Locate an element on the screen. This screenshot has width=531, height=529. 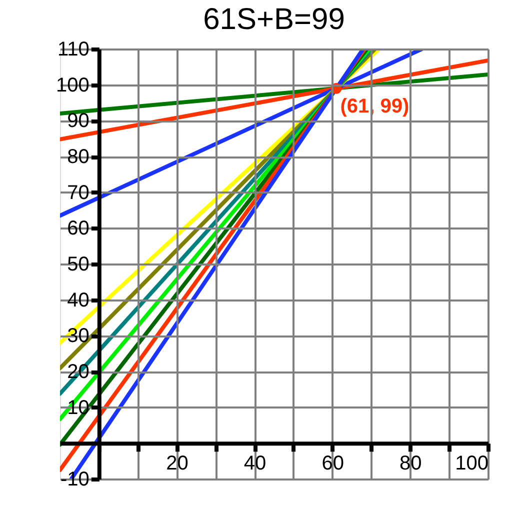
y-tick-label: 100 is located at coordinates (73, 85).